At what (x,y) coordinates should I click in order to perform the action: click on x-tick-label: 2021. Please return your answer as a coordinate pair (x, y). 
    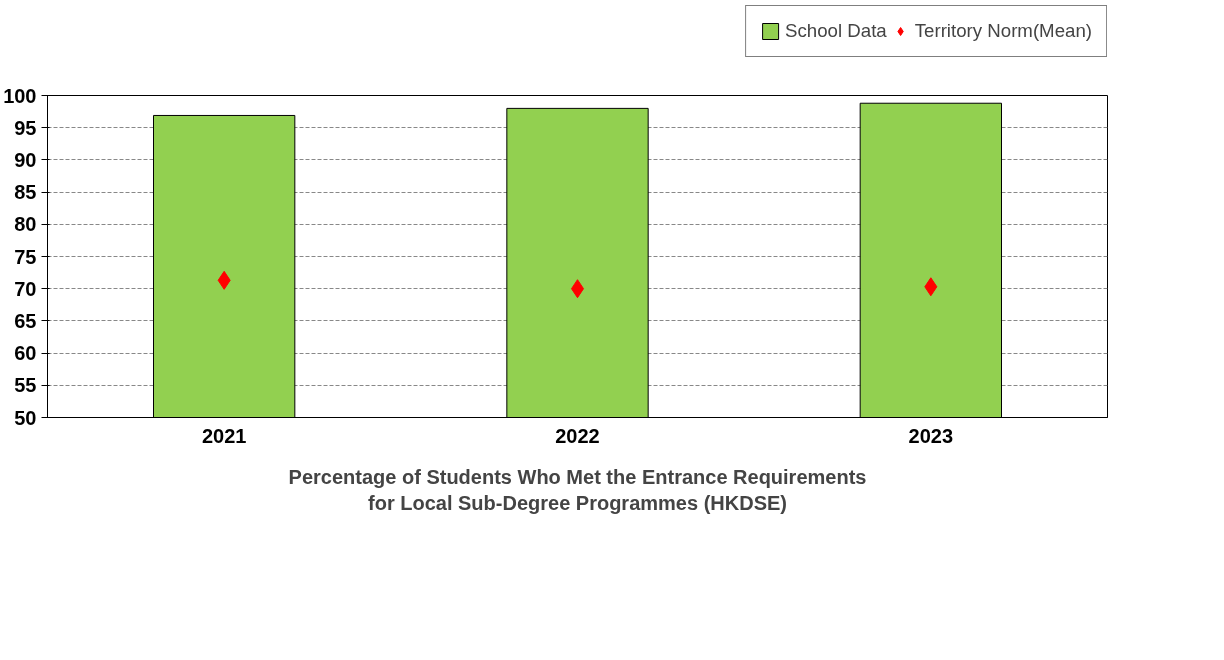
    Looking at the image, I should click on (224, 435).